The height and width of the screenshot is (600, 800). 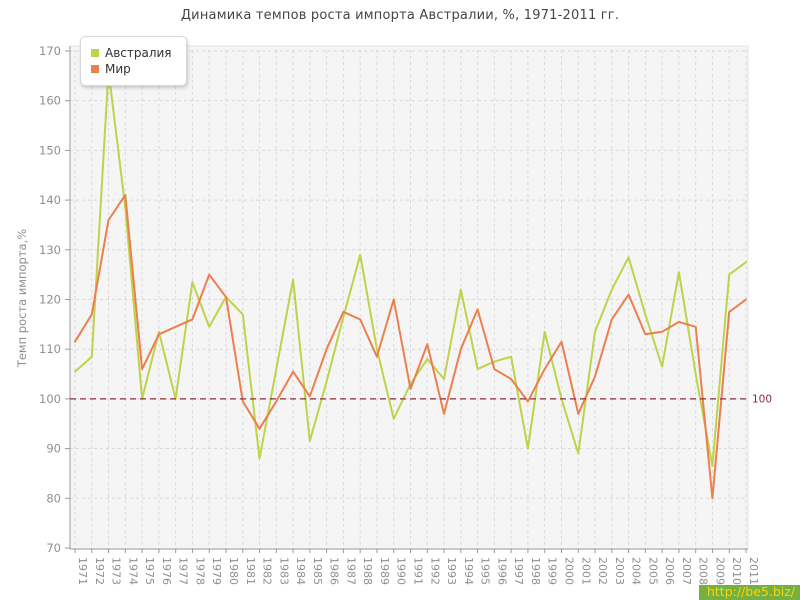 I want to click on x-tick-label: 1976, so click(x=166, y=571).